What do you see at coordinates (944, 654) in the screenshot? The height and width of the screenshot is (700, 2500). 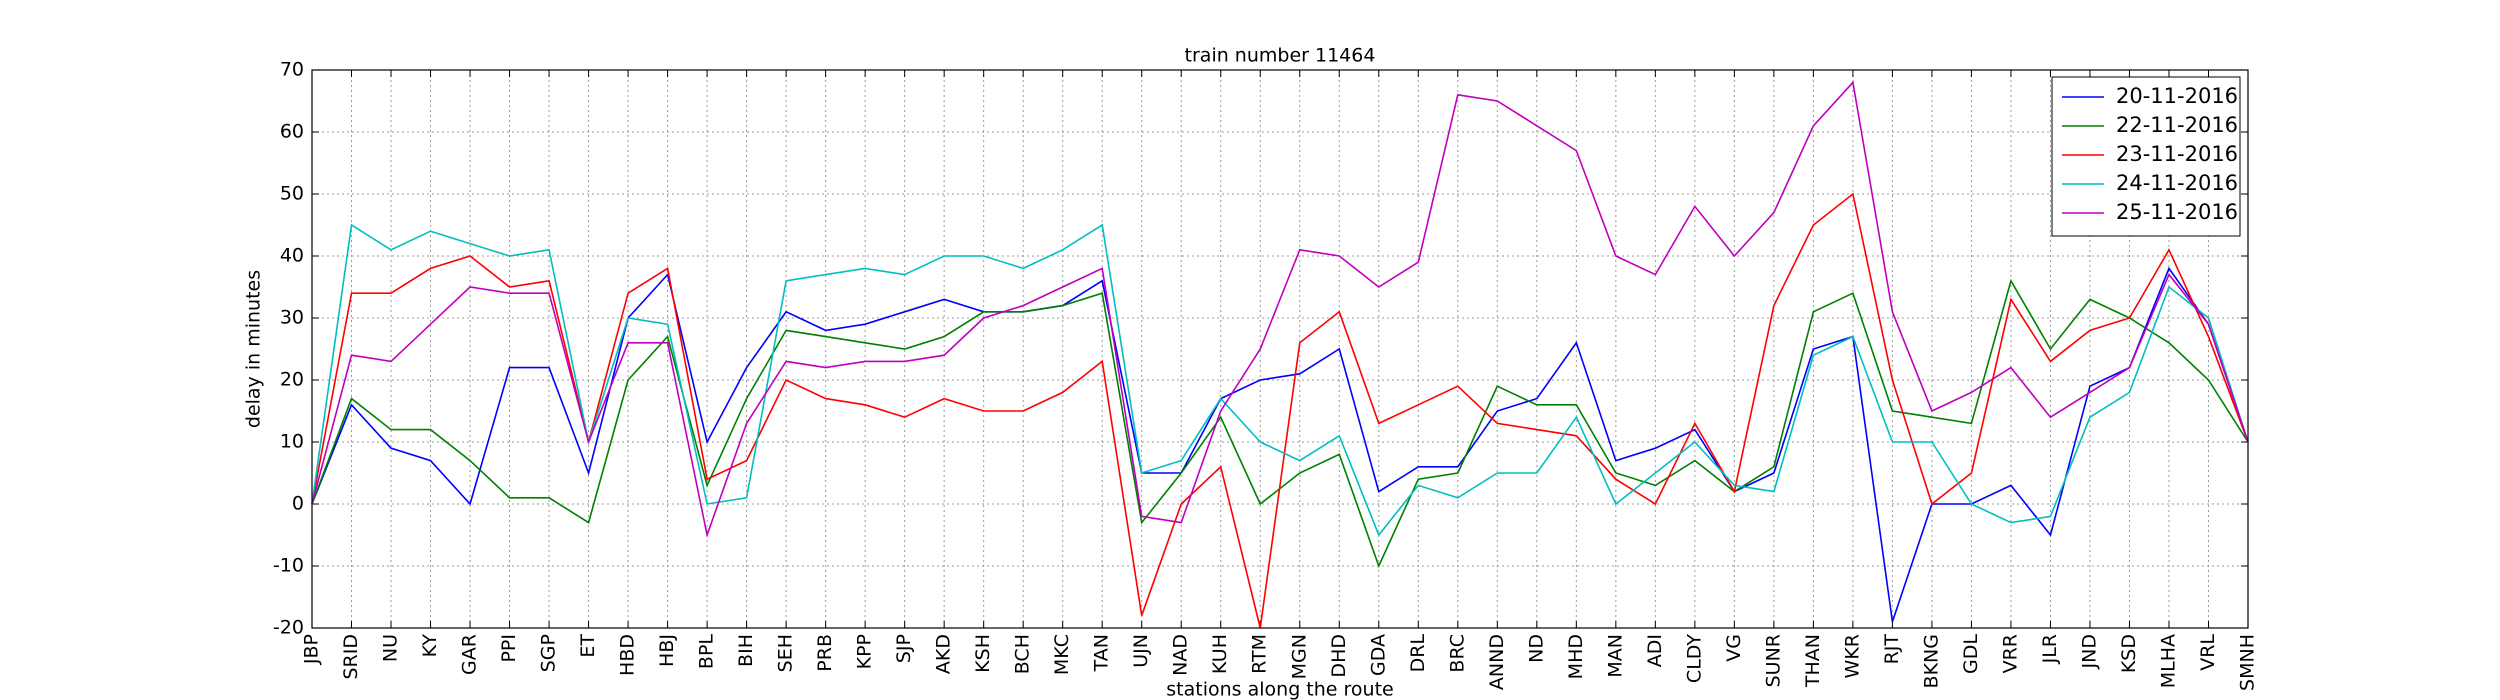 I see `x-tick-label: AKD` at bounding box center [944, 654].